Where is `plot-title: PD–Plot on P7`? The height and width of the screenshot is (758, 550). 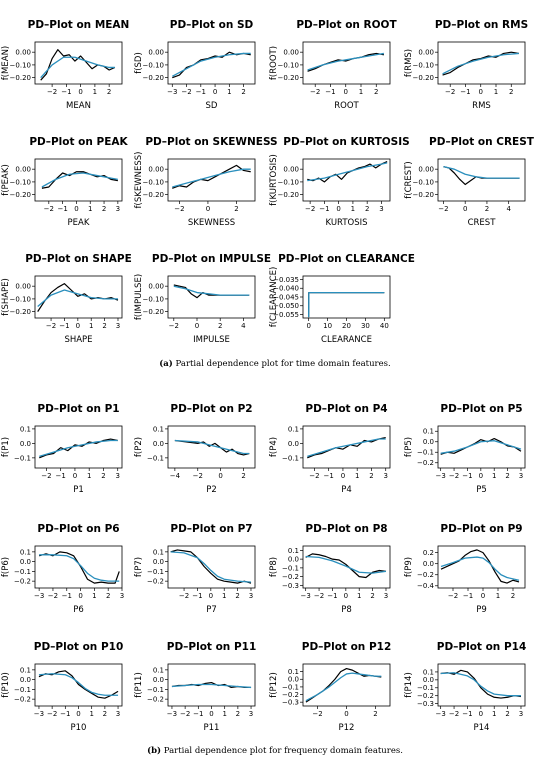 plot-title: PD–Plot on P7 is located at coordinates (211, 529).